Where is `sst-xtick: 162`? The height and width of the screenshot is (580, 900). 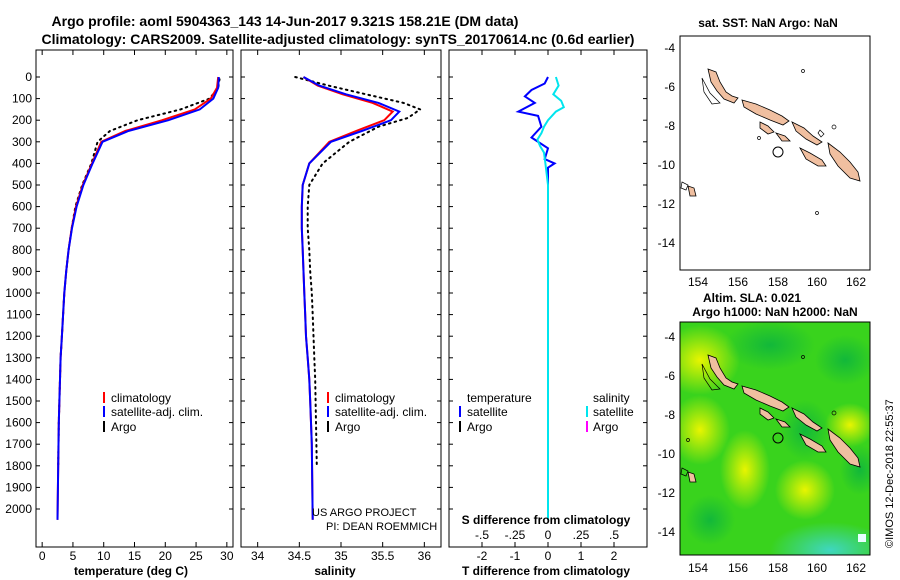
sst-xtick: 162 is located at coordinates (856, 282).